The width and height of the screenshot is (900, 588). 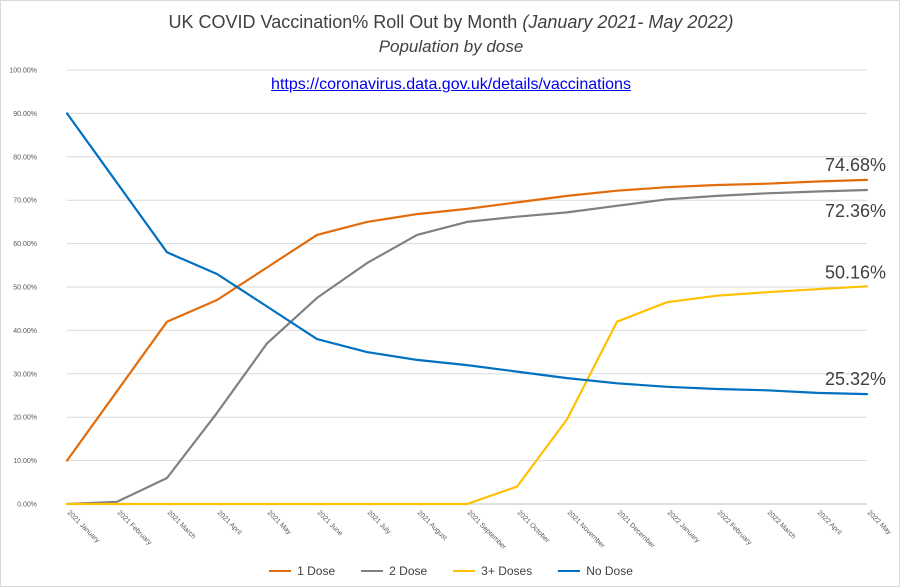 I want to click on legend-item: No Dose, so click(x=595, y=571).